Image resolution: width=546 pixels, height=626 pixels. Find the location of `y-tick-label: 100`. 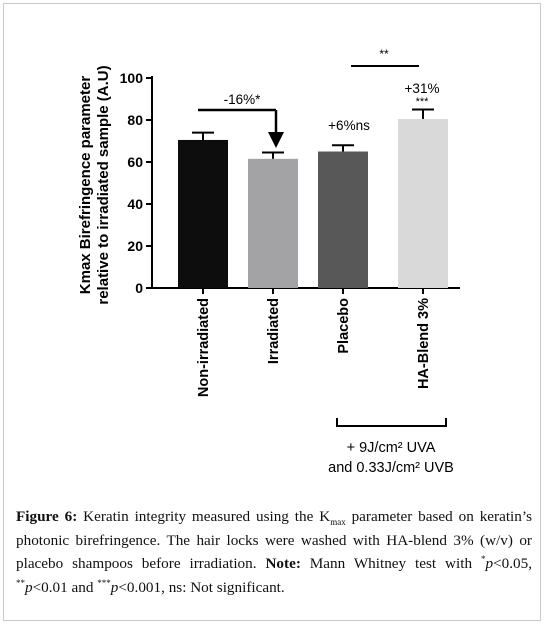

y-tick-label: 100 is located at coordinates (132, 78).